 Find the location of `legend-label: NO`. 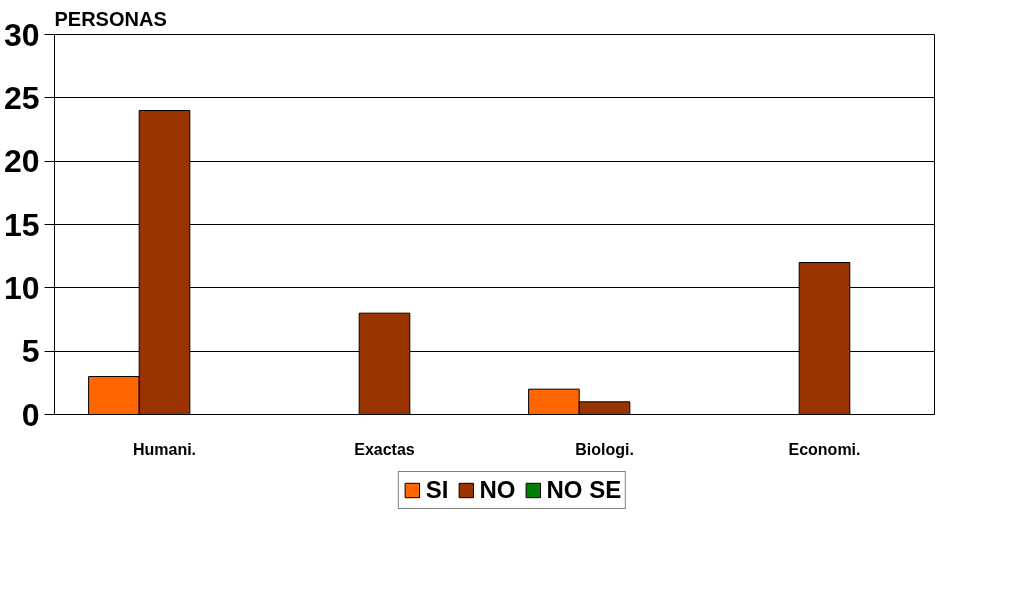

legend-label: NO is located at coordinates (497, 490).